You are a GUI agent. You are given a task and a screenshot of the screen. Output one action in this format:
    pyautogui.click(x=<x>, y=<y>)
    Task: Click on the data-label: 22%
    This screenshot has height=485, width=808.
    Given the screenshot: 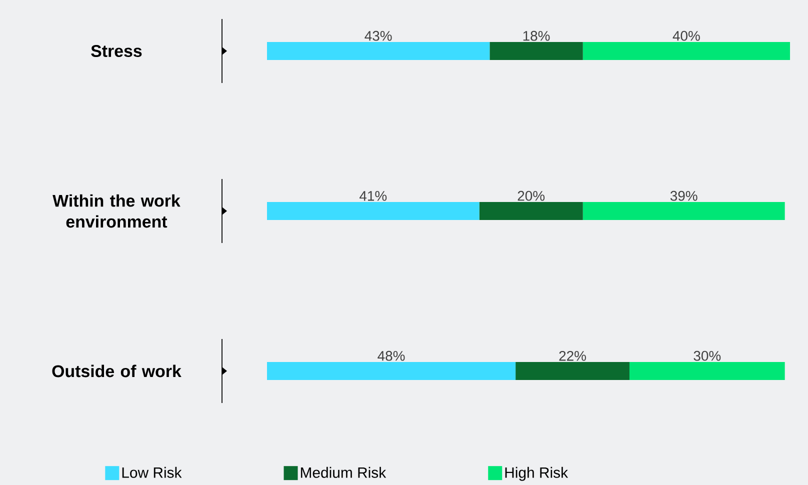 What is the action you would take?
    pyautogui.click(x=572, y=355)
    